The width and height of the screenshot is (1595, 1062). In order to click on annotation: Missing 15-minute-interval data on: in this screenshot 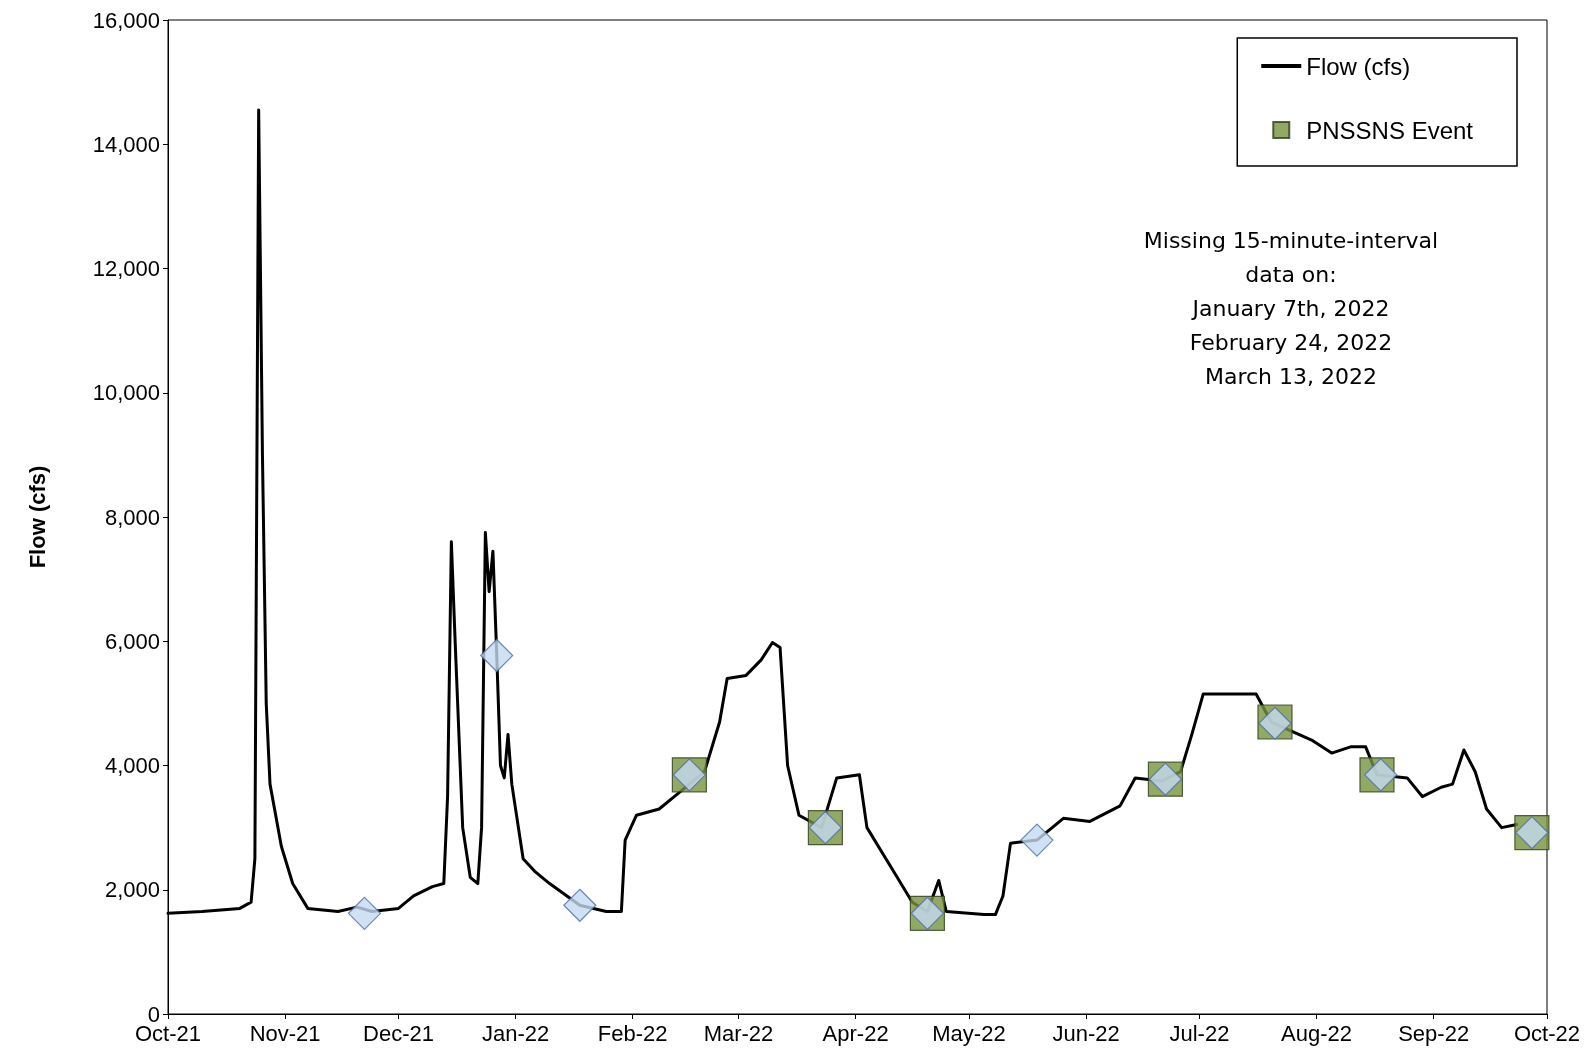, I will do `click(1291, 257)`.